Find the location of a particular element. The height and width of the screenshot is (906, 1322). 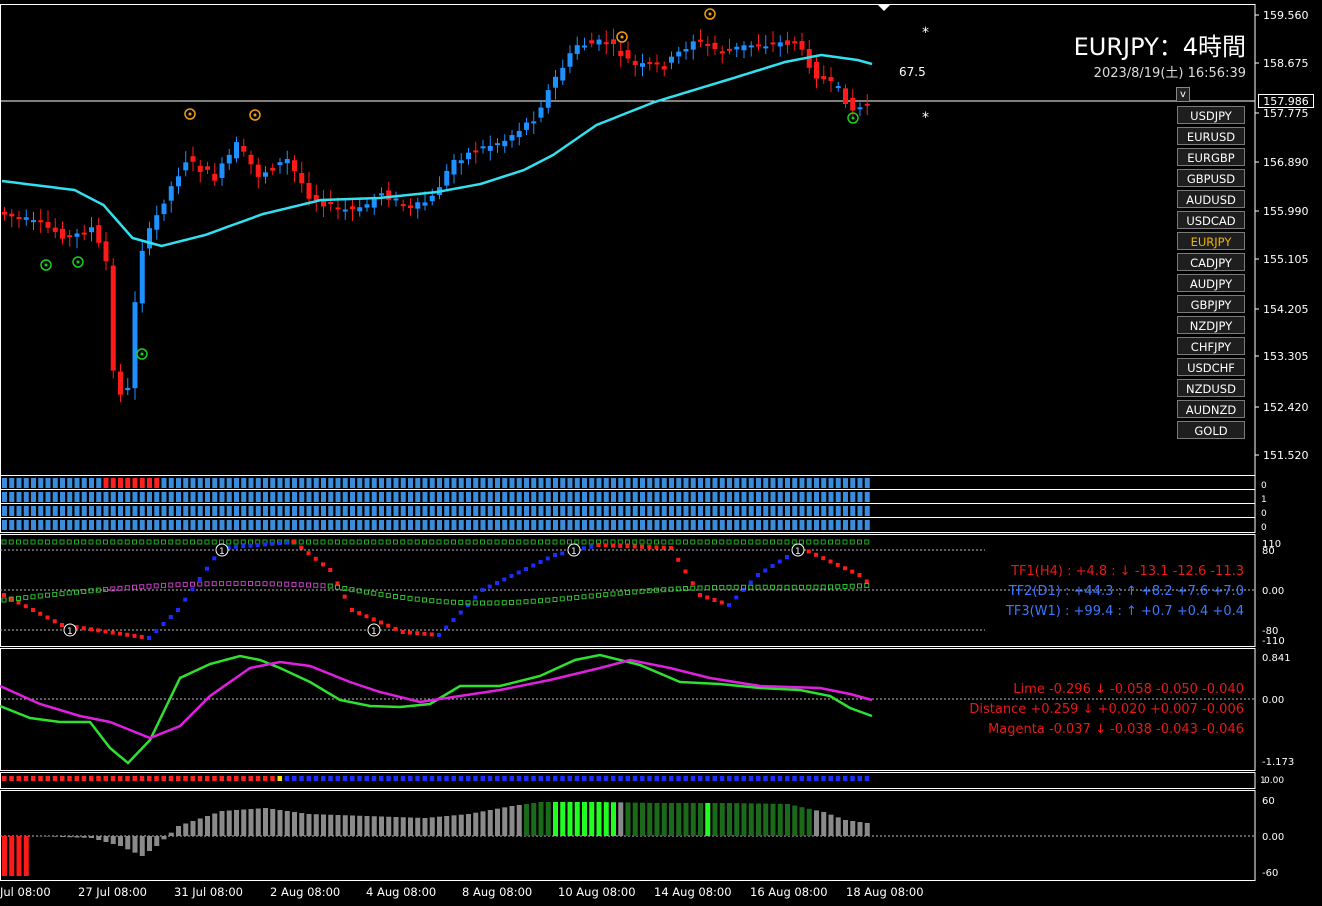

symbol-menu-toggle: v is located at coordinates (1183, 94).